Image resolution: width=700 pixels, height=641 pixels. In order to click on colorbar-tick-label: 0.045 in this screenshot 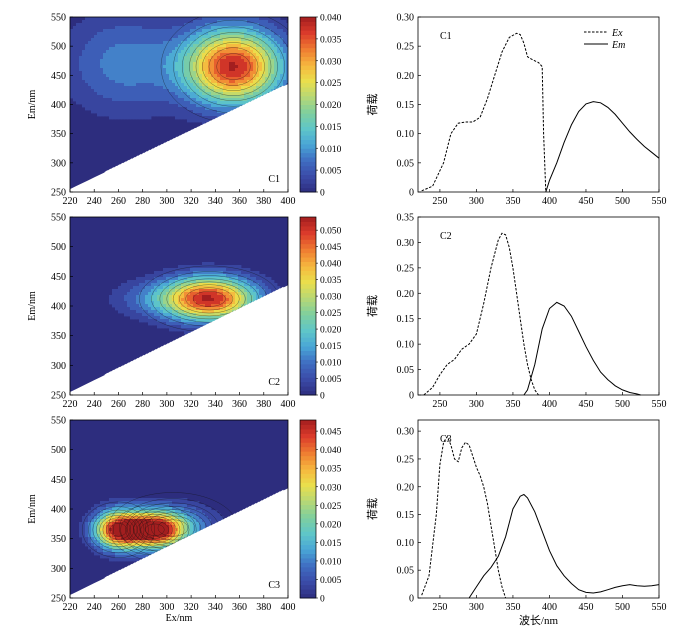, I will do `click(331, 433)`.